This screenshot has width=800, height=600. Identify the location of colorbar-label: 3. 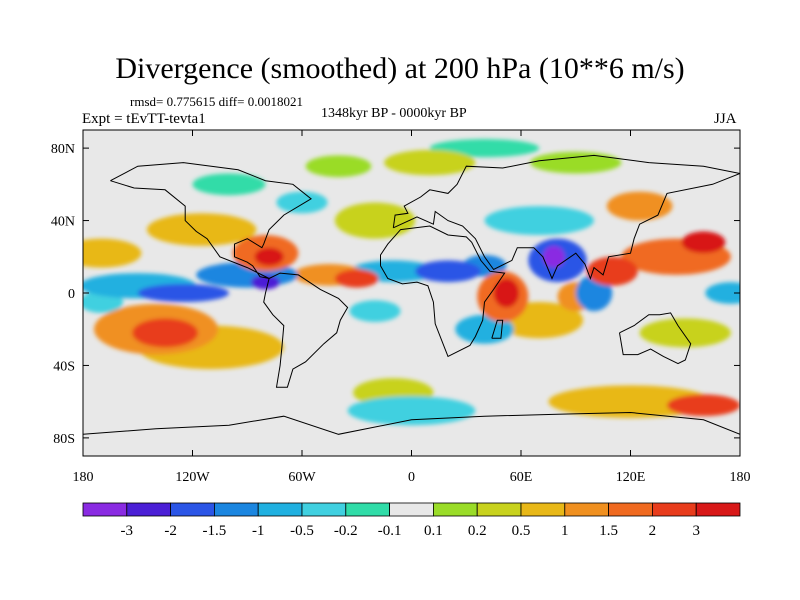
(696, 531).